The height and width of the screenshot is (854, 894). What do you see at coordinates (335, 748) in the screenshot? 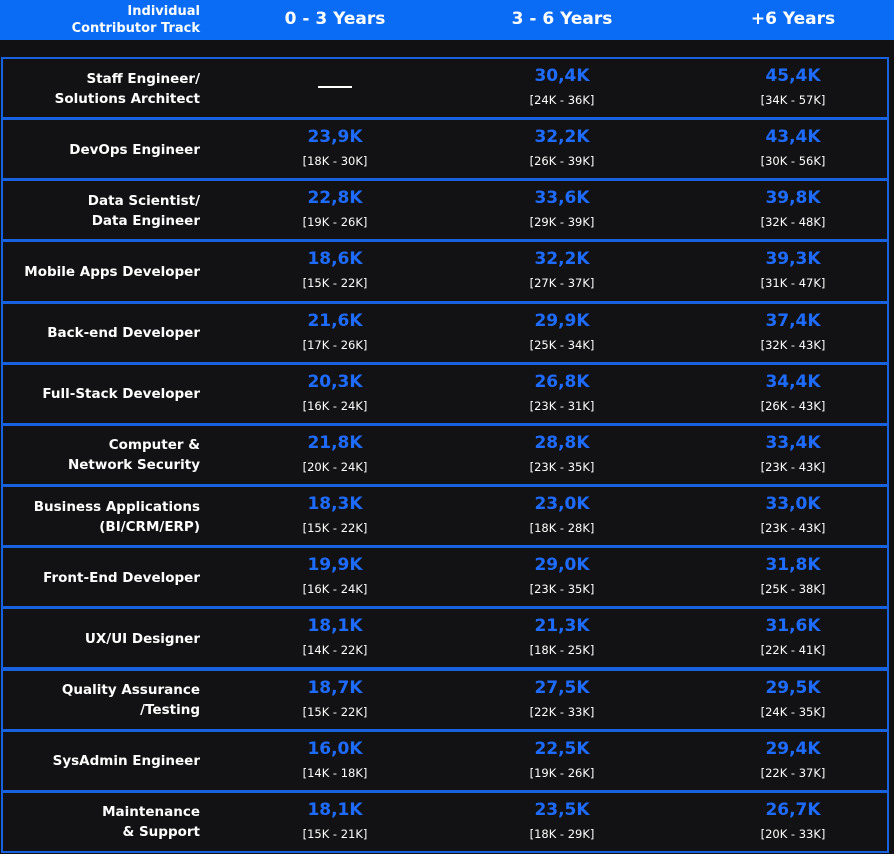
I see `salary-median: 16,0K` at bounding box center [335, 748].